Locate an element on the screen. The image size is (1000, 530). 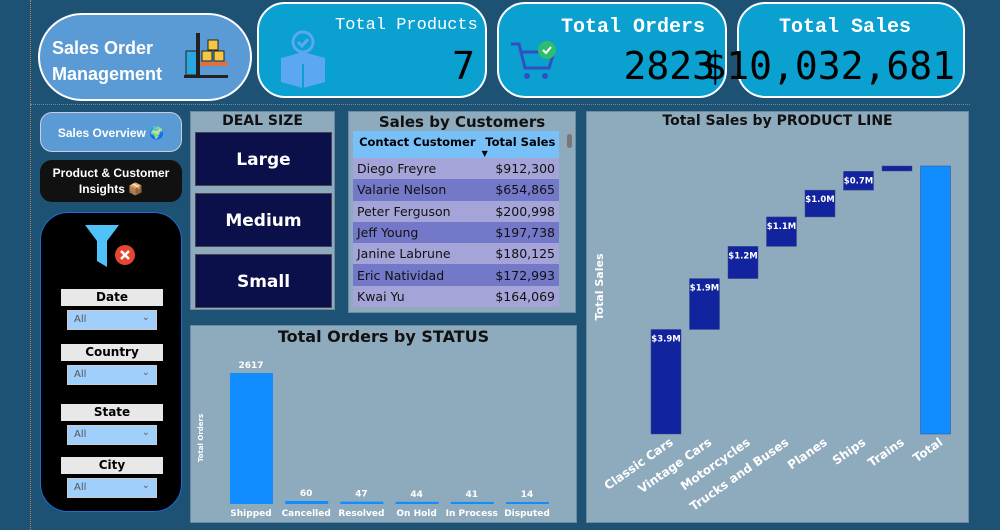
city-dropdown: All ⌄ is located at coordinates (112, 488).